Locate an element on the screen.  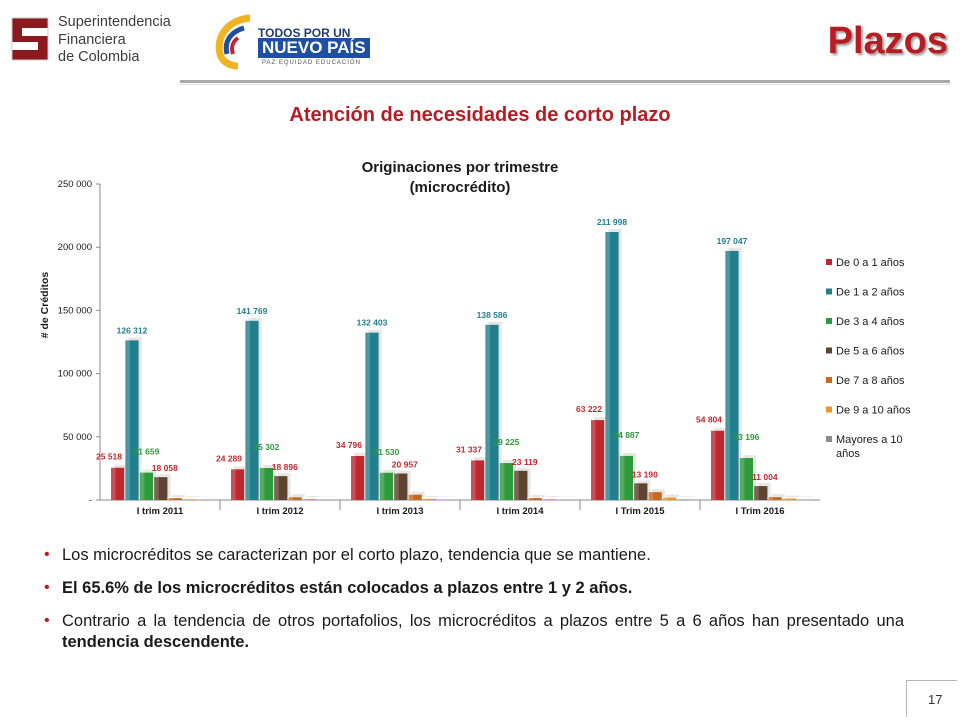
sfc-line-3: de Colombia is located at coordinates (99, 57).